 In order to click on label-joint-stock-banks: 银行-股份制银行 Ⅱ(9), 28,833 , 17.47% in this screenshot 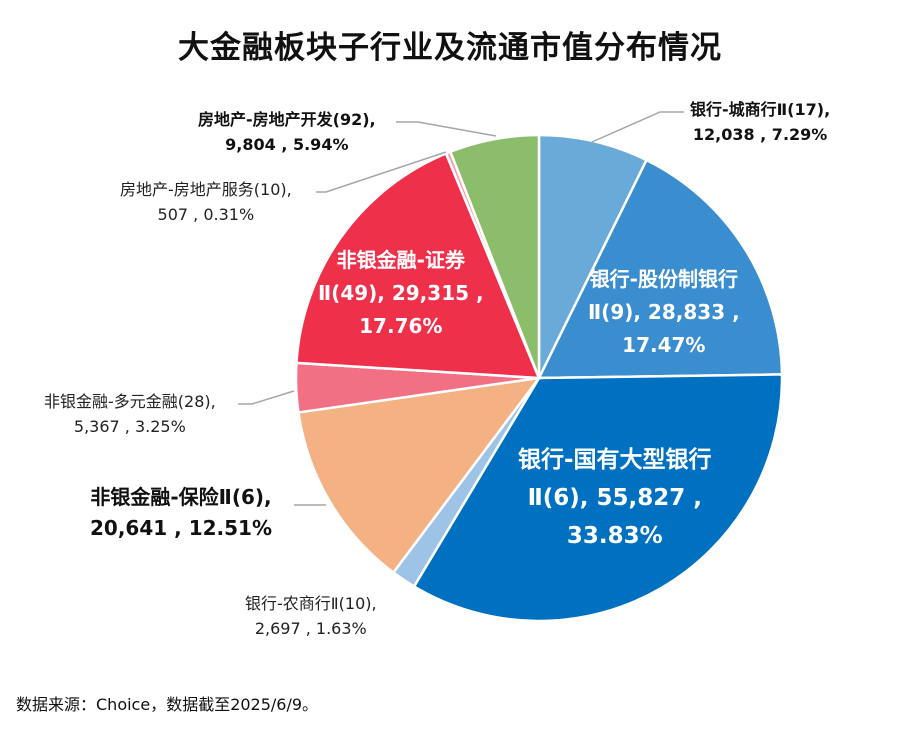, I will do `click(664, 312)`.